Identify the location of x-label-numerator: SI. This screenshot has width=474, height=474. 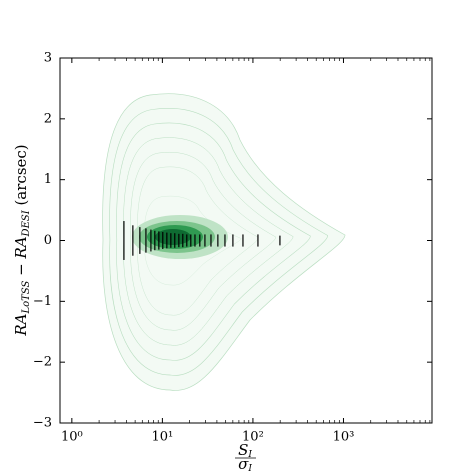
(245, 450).